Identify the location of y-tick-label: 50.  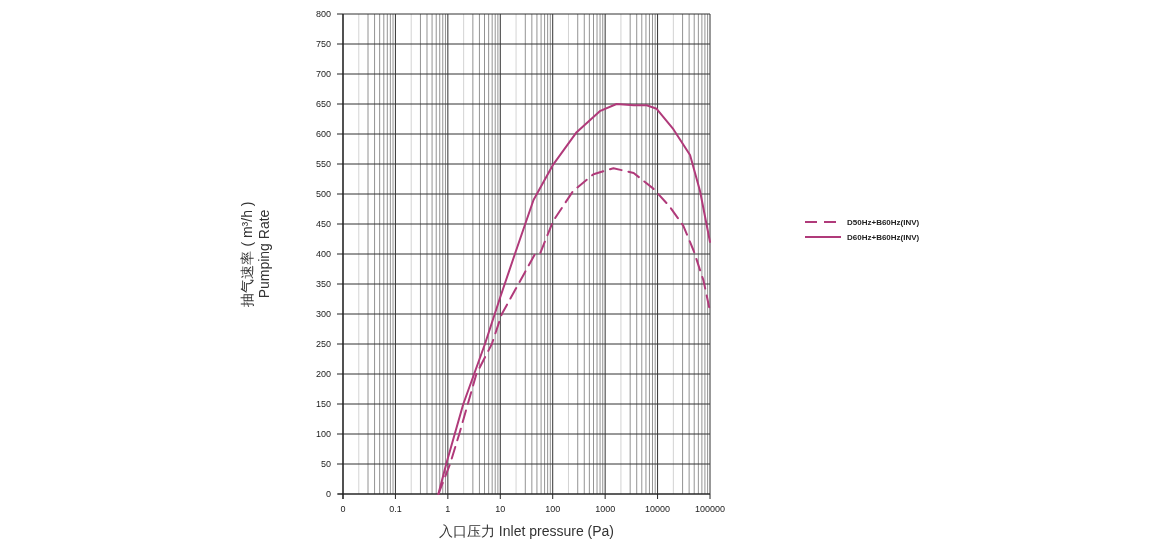
(325, 464).